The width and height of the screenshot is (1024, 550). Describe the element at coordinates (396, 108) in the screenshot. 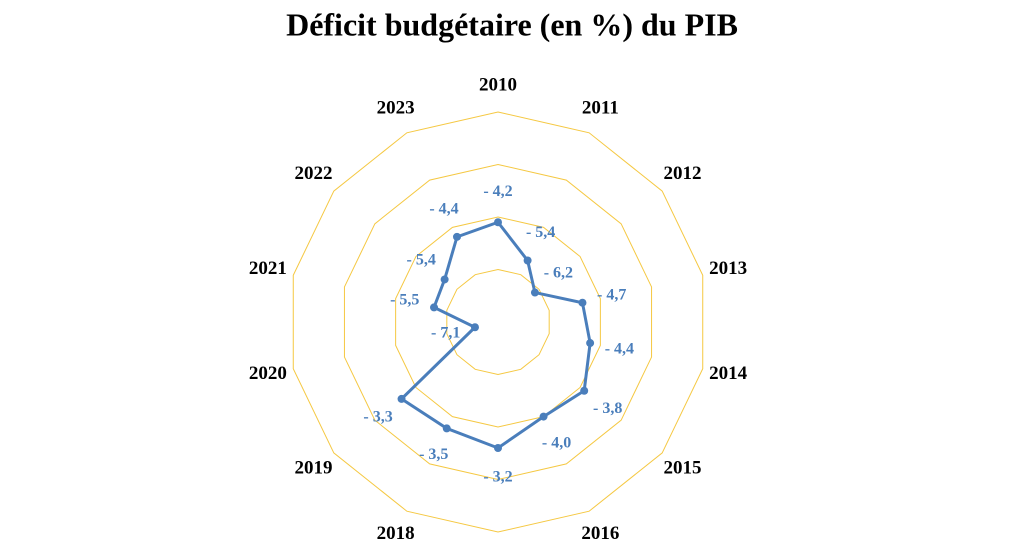

I see `category-label: 2023` at that location.